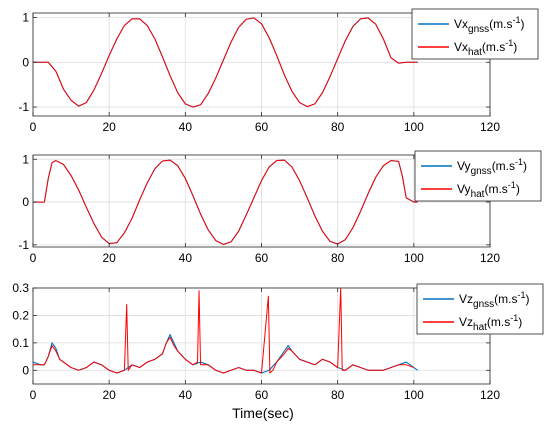 This screenshot has width=550, height=428. What do you see at coordinates (20, 315) in the screenshot?
I see `y-tick-label: 0.2` at bounding box center [20, 315].